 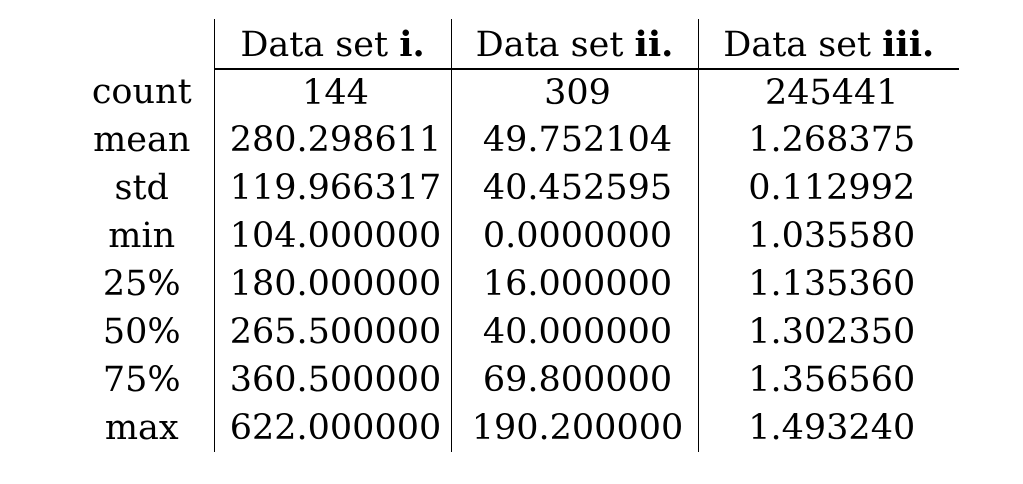 I want to click on cell-data-set-i: 119.966317, so click(x=332, y=188).